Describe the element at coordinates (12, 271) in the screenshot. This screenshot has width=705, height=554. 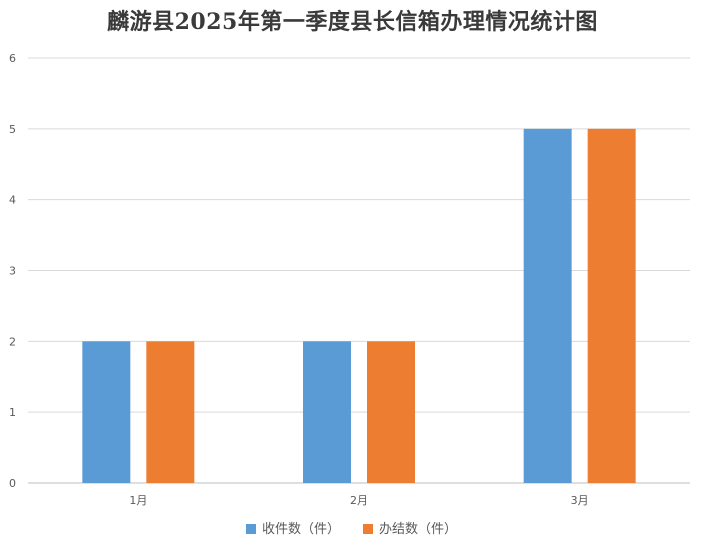
I see `y-tick-label: 3` at that location.